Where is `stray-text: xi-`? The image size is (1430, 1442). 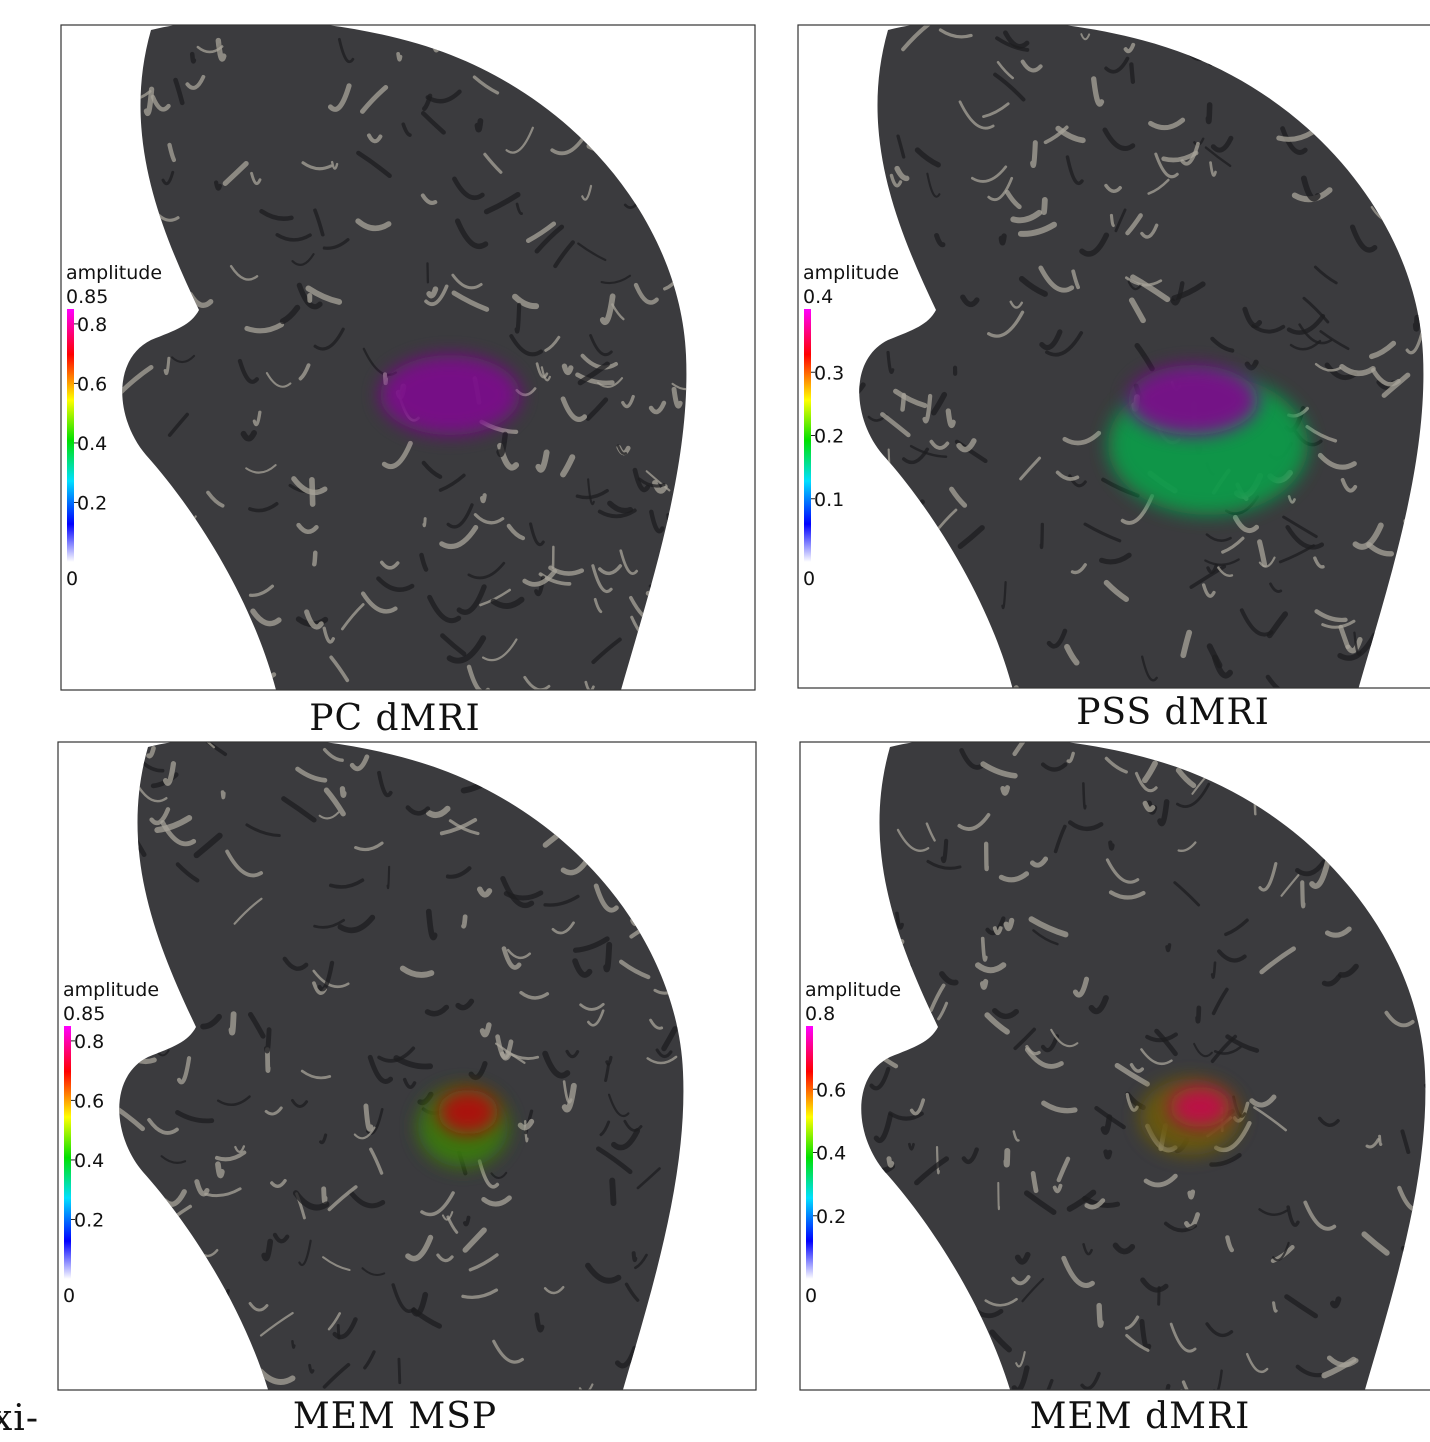 stray-text: xi- is located at coordinates (19, 1418).